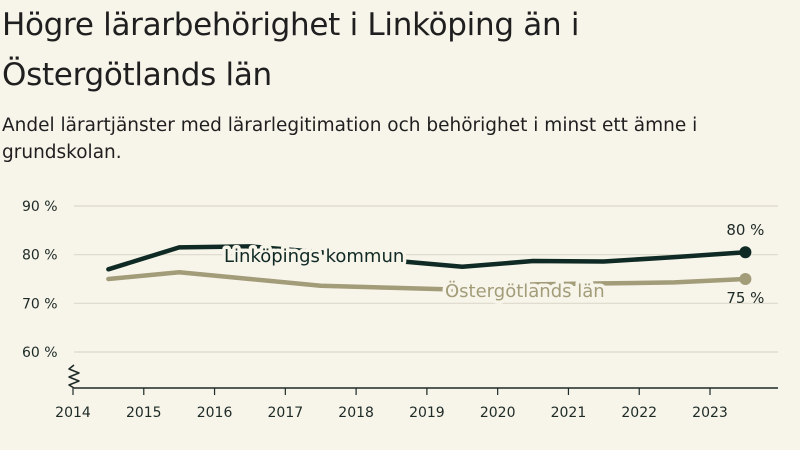 The width and height of the screenshot is (800, 450). Describe the element at coordinates (40, 256) in the screenshot. I see `y-tick-label: 80 %` at that location.